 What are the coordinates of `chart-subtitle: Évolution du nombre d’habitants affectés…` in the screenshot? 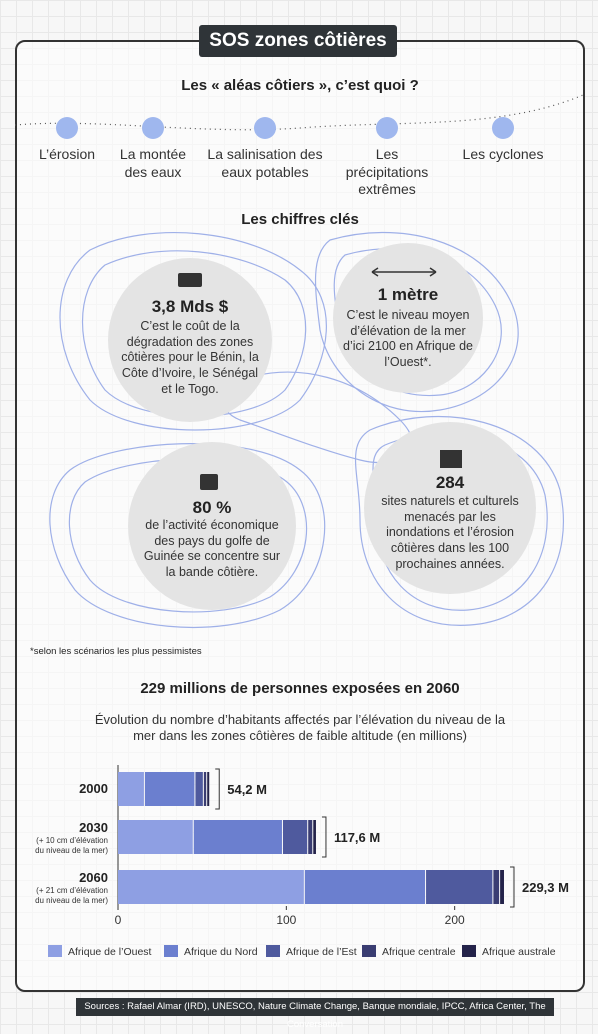 It's located at (300, 728).